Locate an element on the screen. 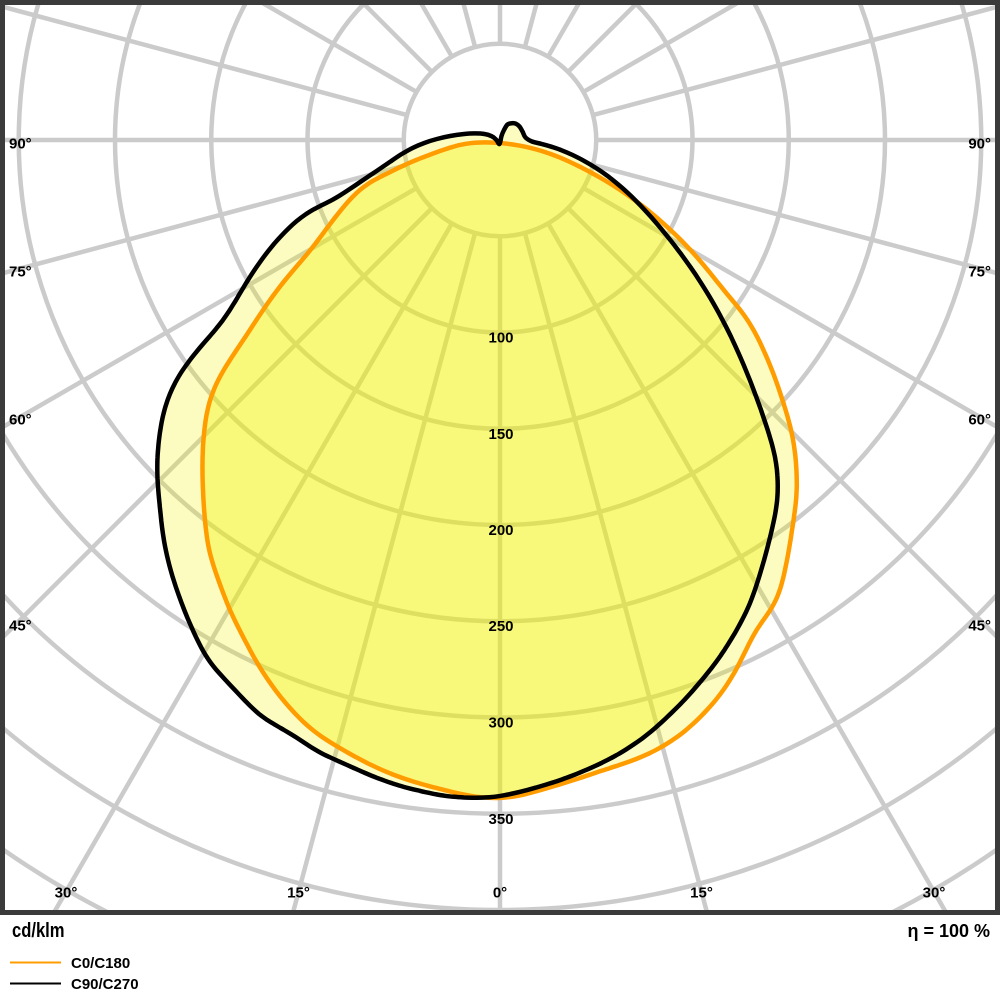 The height and width of the screenshot is (1000, 1000). svg-text: 200 is located at coordinates (500, 530).